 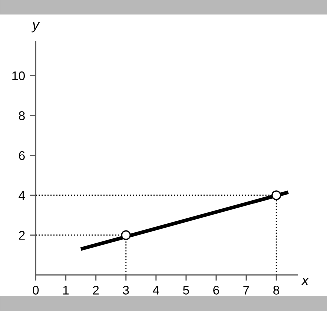 What do you see at coordinates (22, 155) in the screenshot?
I see `y-tick-label: 6` at bounding box center [22, 155].